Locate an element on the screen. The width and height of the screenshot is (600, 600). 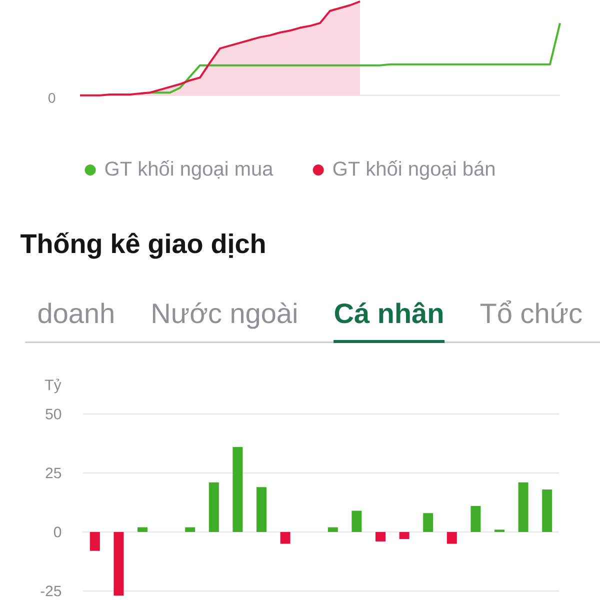
text: doanh is located at coordinates (76, 313).